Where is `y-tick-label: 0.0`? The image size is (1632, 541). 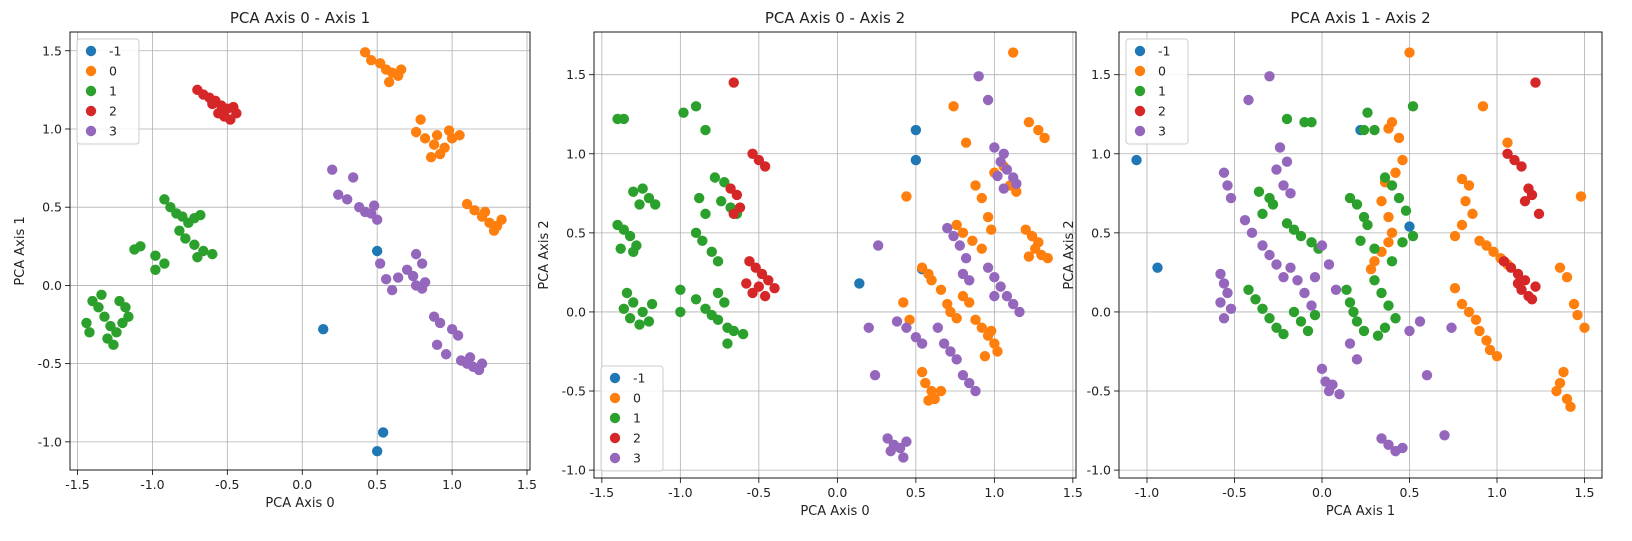
y-tick-label: 0.0 is located at coordinates (576, 311).